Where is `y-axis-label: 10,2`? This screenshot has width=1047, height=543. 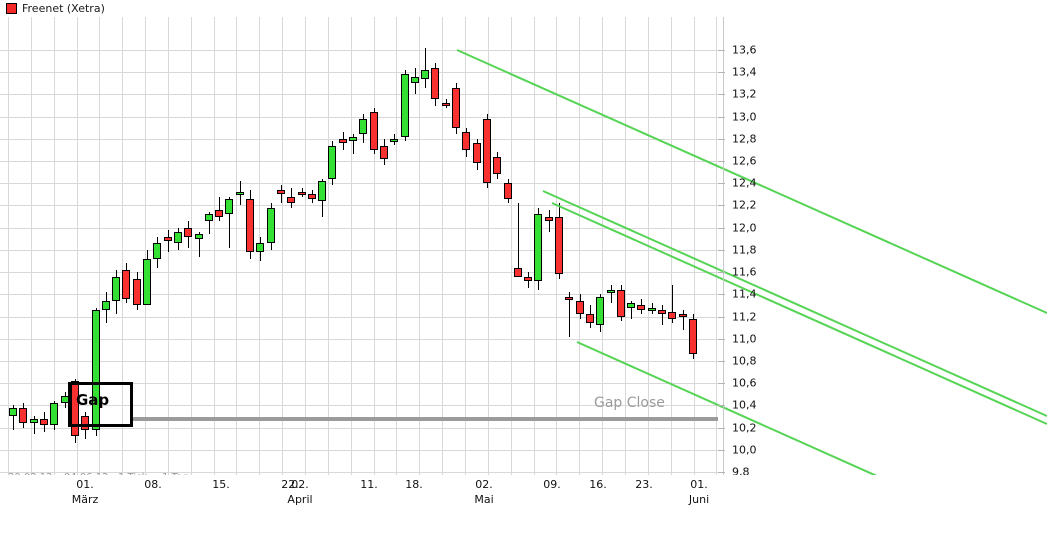 y-axis-label: 10,2 is located at coordinates (744, 428).